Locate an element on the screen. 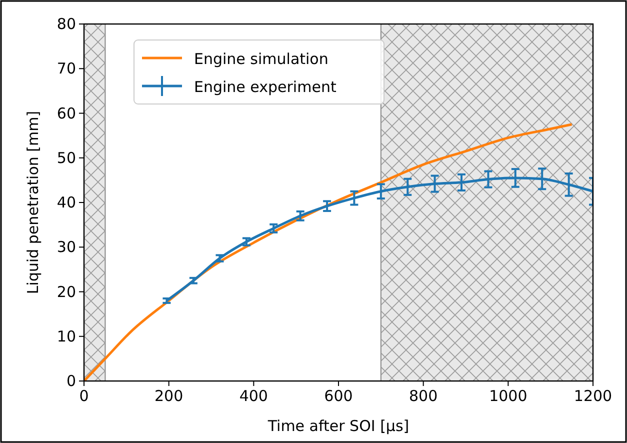 Image resolution: width=627 pixels, height=443 pixels. y-axis-title: Liquid penetration [mm] is located at coordinates (33, 202).